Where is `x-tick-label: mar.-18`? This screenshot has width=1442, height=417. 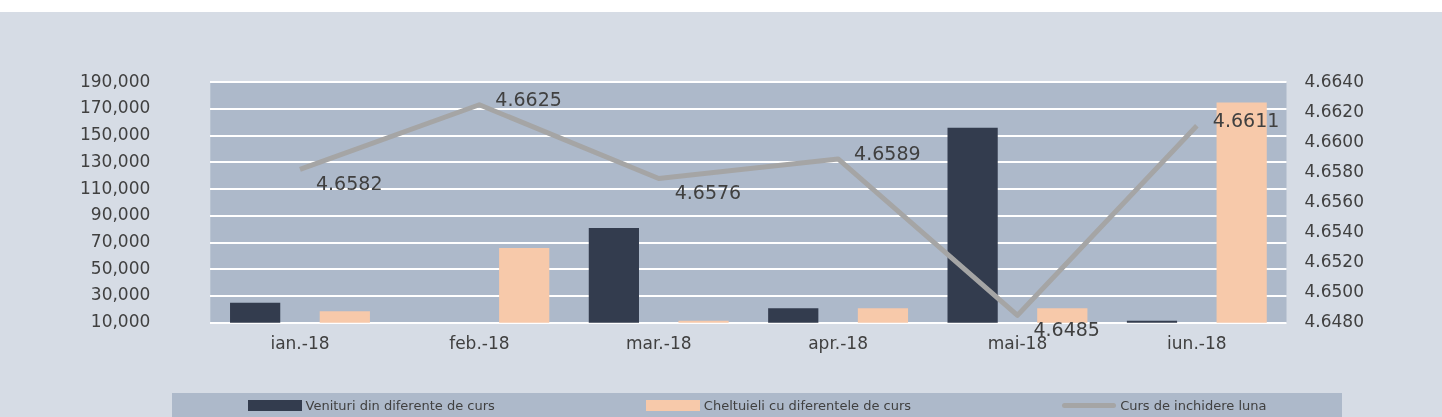 x-tick-label: mar.-18 is located at coordinates (658, 343).